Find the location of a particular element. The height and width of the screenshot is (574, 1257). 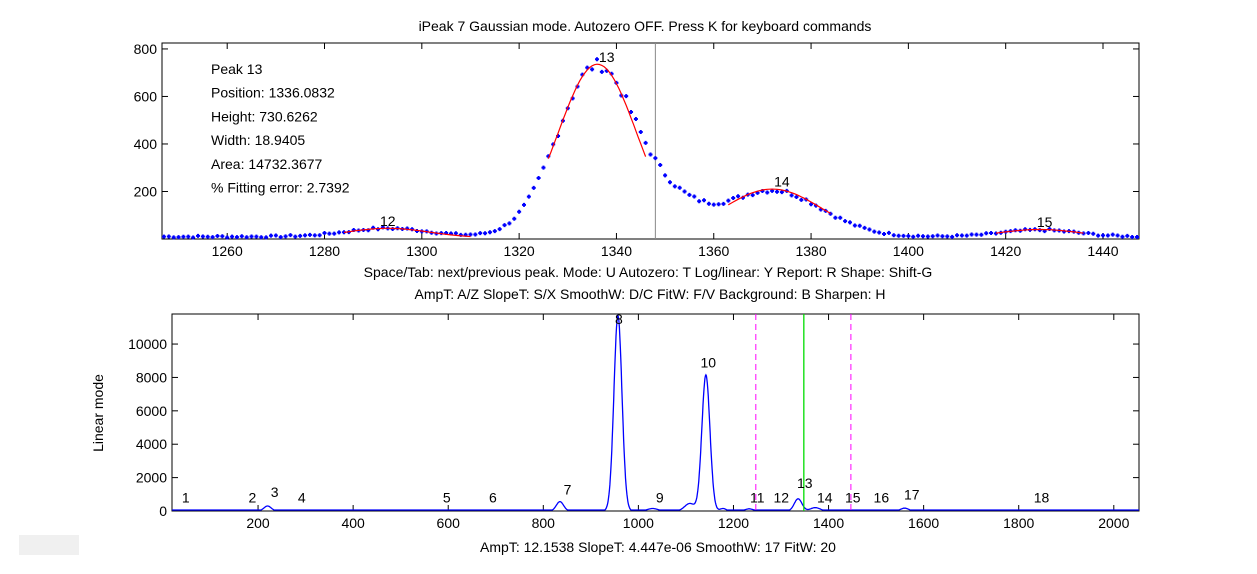

x-tick-label: 1360 is located at coordinates (713, 251).